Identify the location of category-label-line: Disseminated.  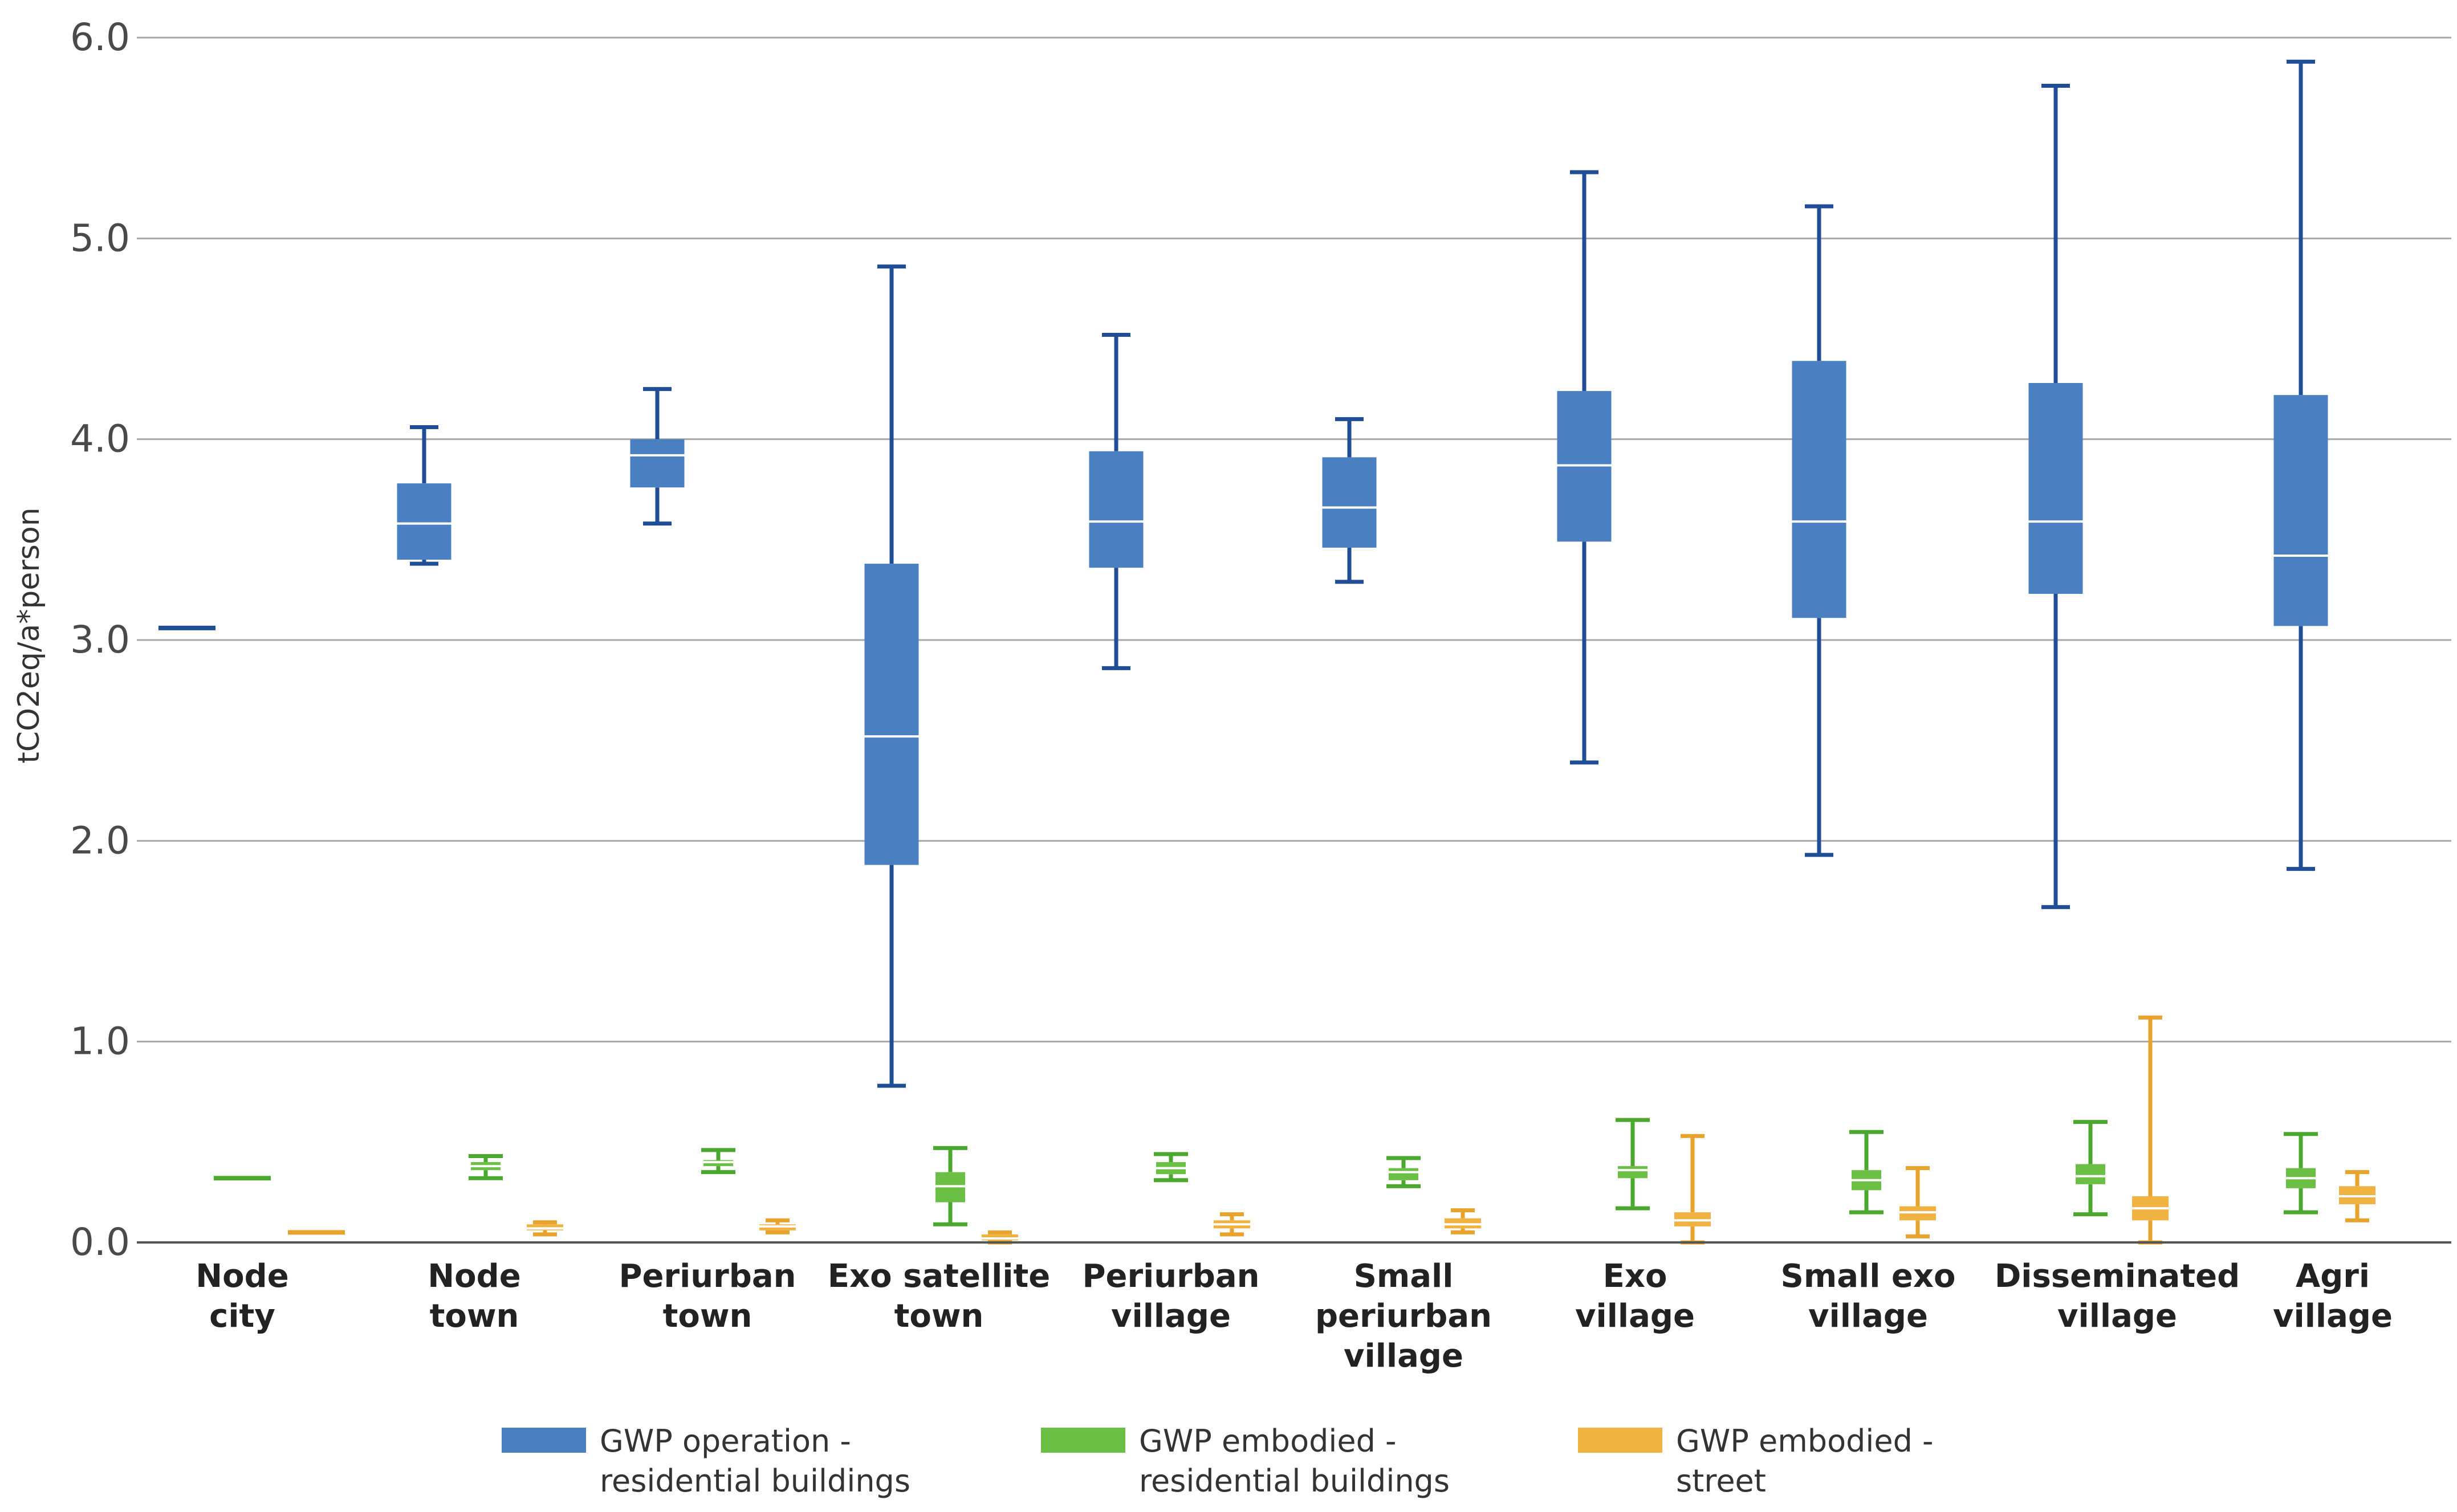
(2117, 1276).